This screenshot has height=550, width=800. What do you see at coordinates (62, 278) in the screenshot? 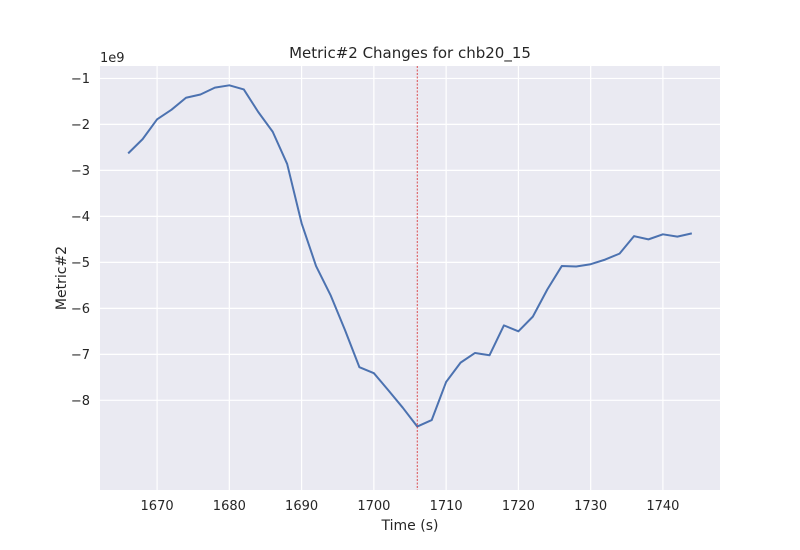
I see `y-axis-label: Metric#2` at bounding box center [62, 278].